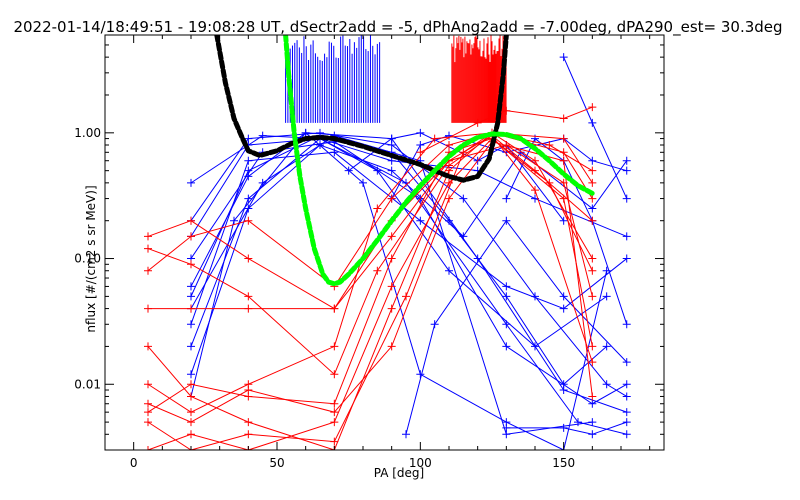  I want to click on y-tick-label: 0.10, so click(87, 259).